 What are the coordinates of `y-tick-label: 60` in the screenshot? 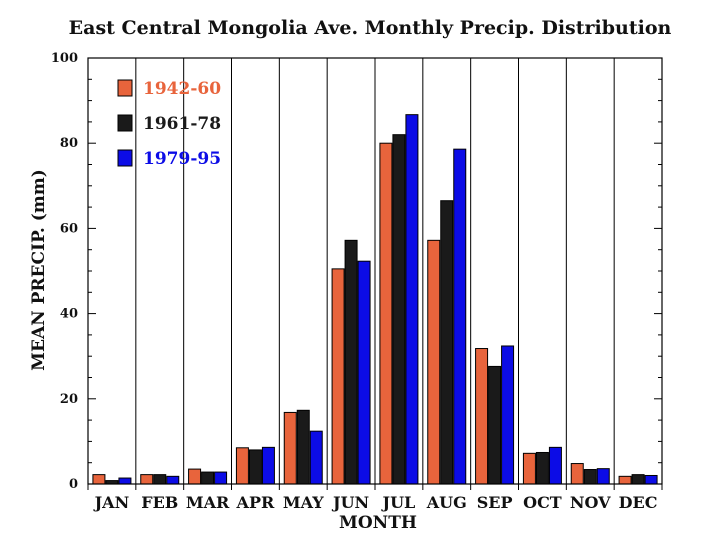 It's located at (69, 228).